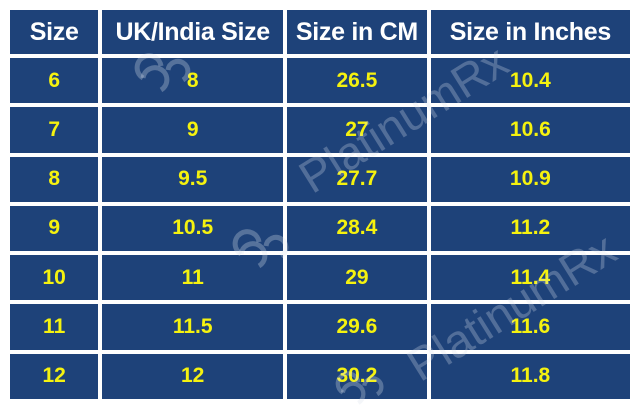  I want to click on header-size-in-inches: Size in Inches, so click(530, 32).